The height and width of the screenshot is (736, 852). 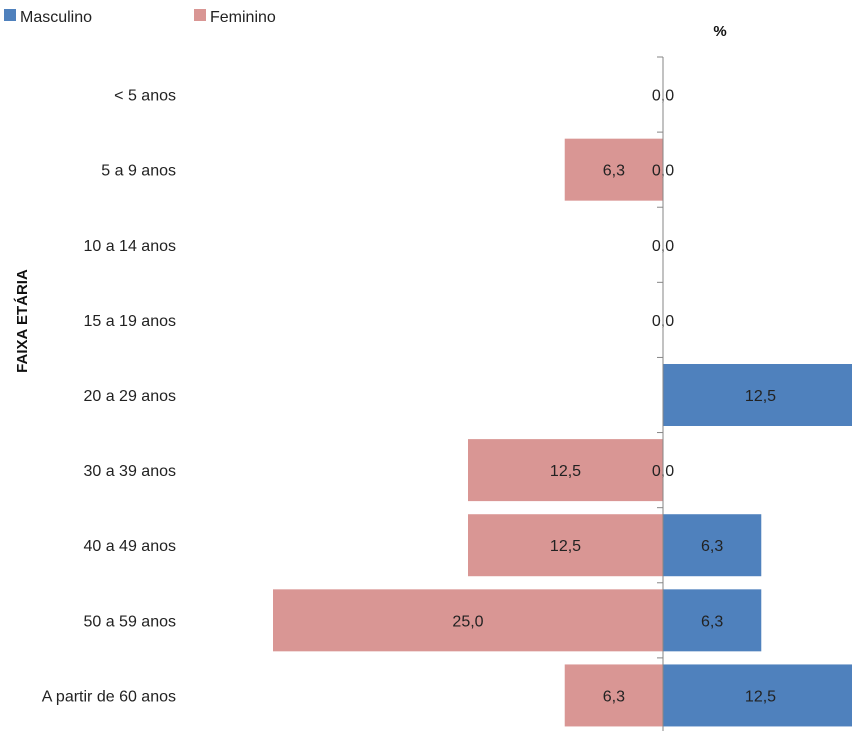 I want to click on bar-masculino-40-a-49-anos, so click(x=712, y=545).